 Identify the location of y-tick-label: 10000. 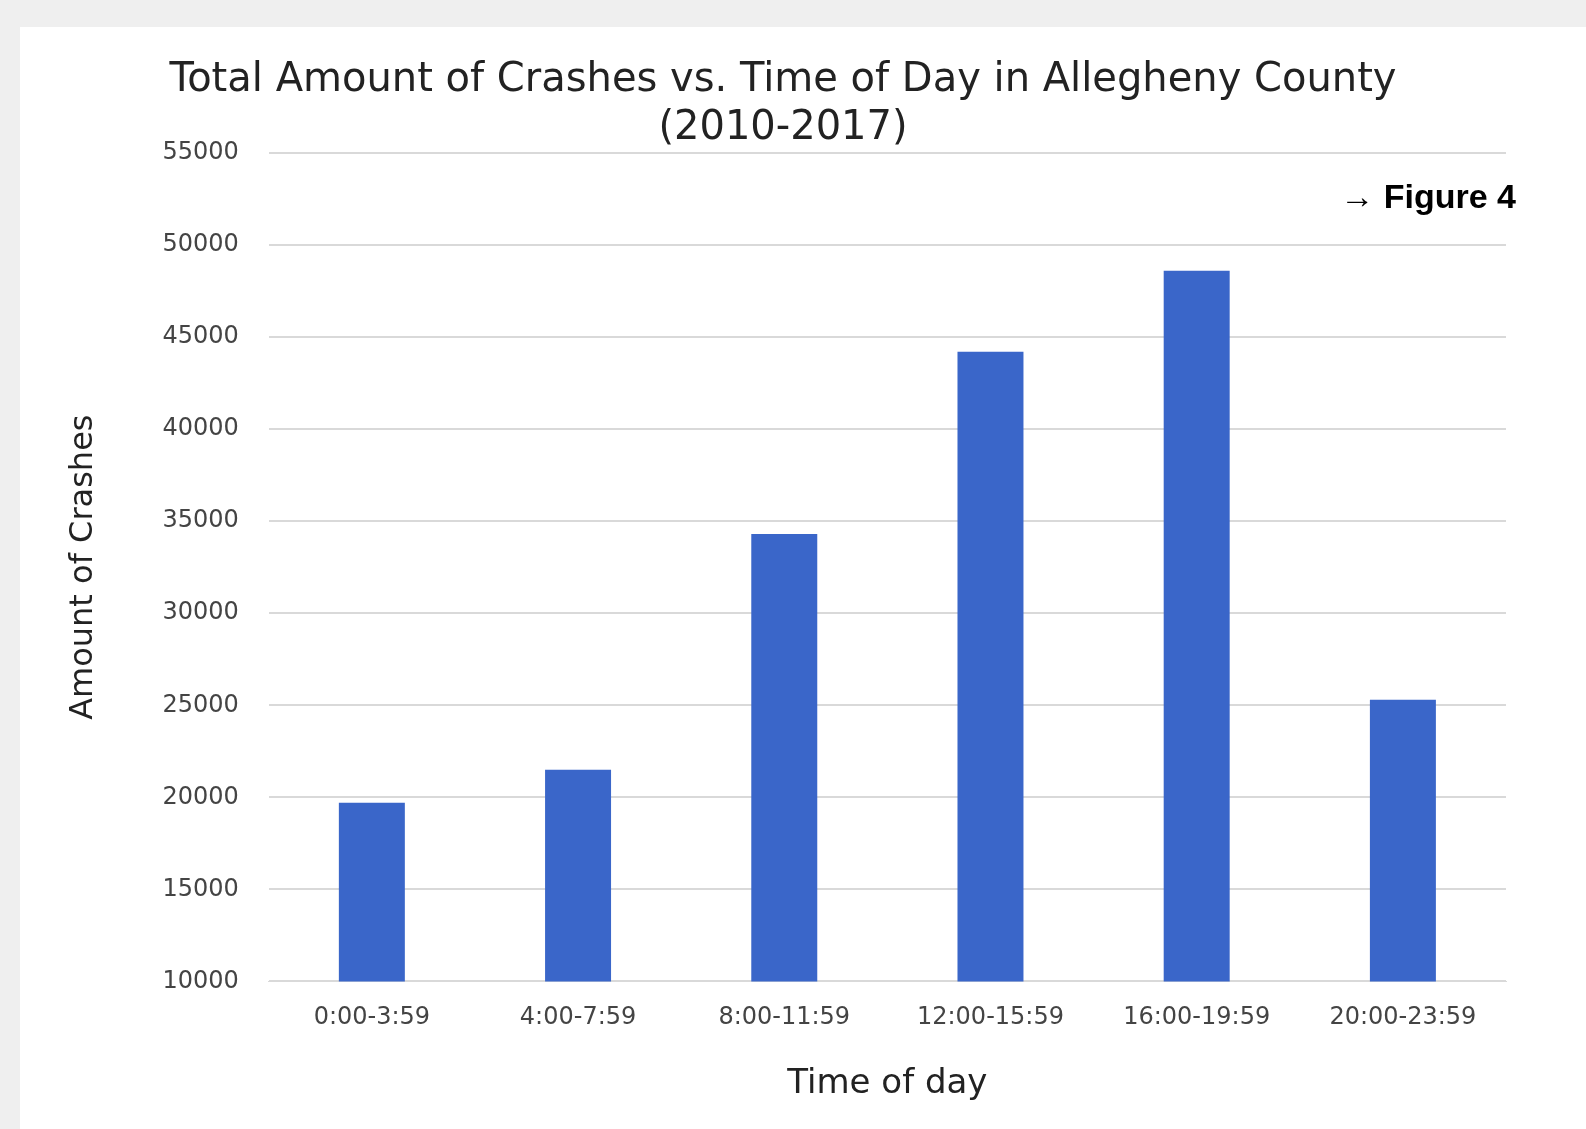
(200, 979).